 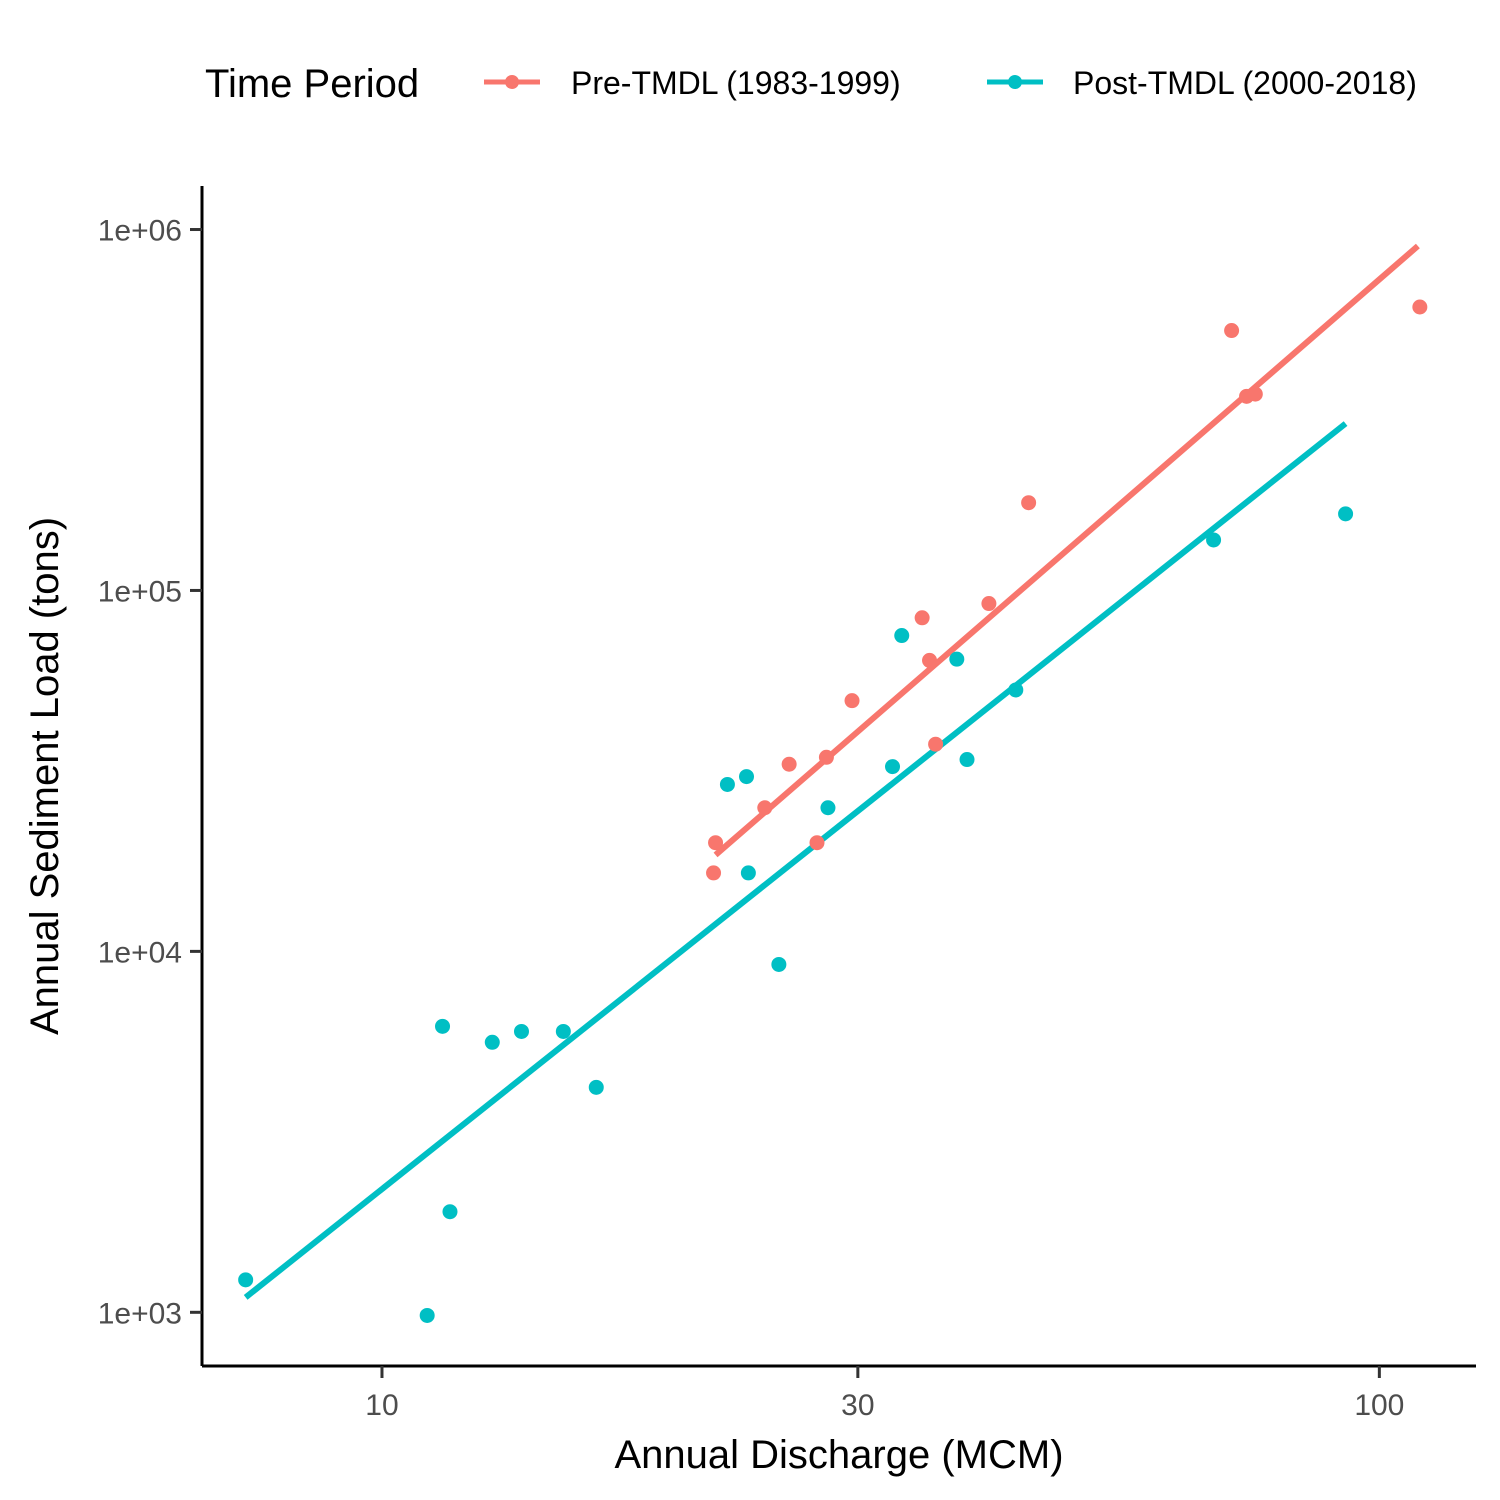 What do you see at coordinates (1245, 83) in the screenshot?
I see `legend-label-post-tmdl: Post-TMDL (2000-2018)` at bounding box center [1245, 83].